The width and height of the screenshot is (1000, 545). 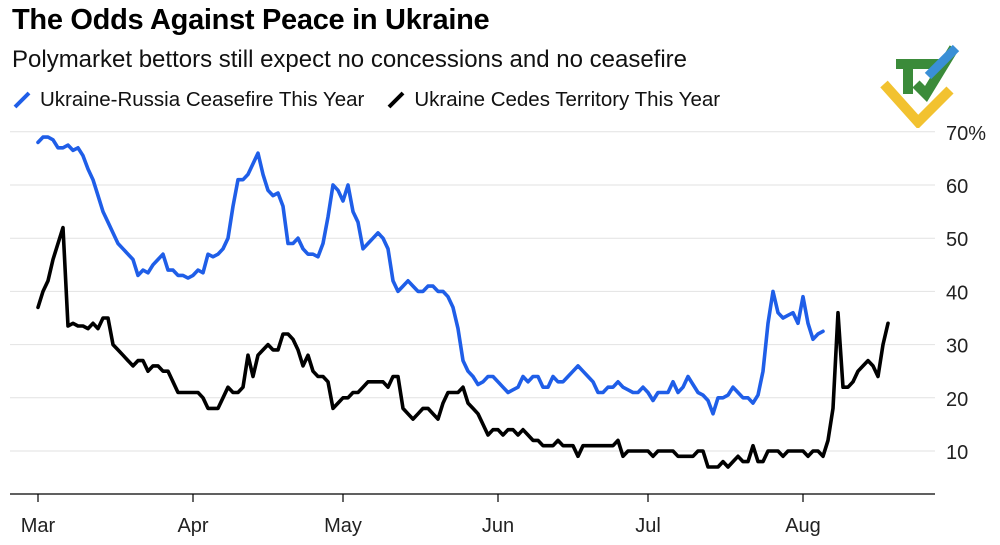 What do you see at coordinates (396, 100) in the screenshot?
I see `legend-swatch-territory-icon` at bounding box center [396, 100].